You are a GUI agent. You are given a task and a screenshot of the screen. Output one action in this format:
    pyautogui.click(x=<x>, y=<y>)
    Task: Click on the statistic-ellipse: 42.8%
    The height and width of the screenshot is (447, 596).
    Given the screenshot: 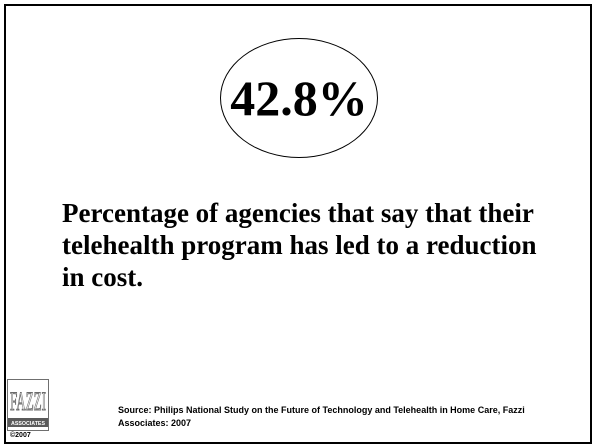 What is the action you would take?
    pyautogui.click(x=299, y=98)
    